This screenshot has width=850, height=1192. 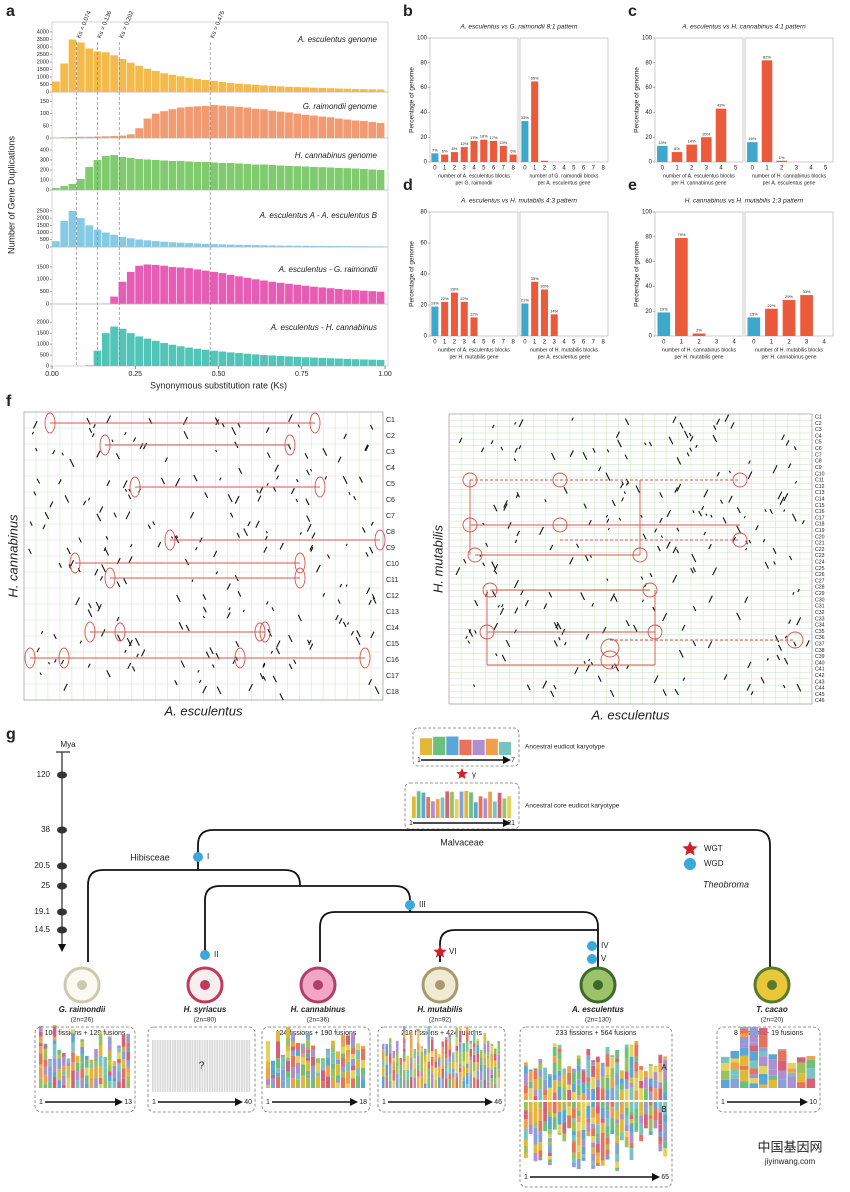 I want to click on x-tick-label: 0, so click(x=753, y=169).